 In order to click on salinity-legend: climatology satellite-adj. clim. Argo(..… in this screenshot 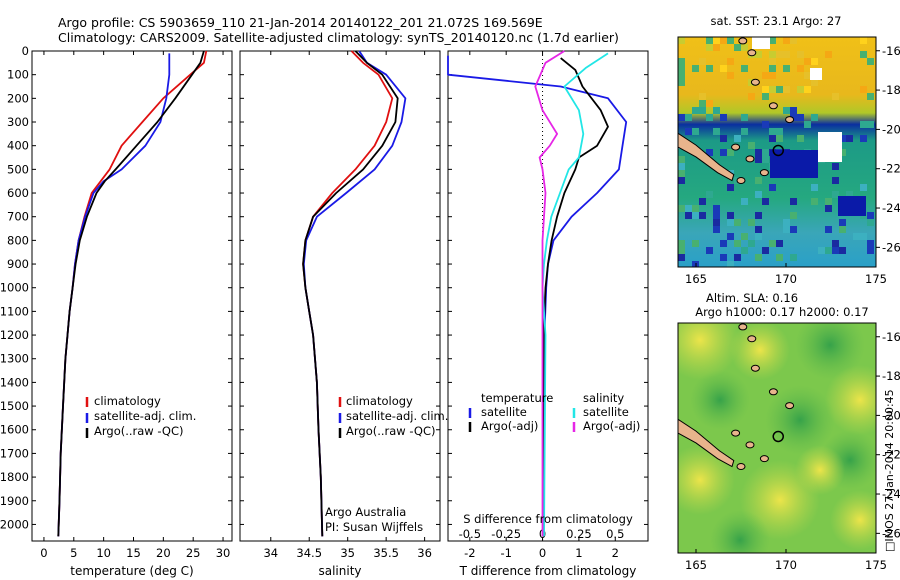, I will do `click(393, 416)`.